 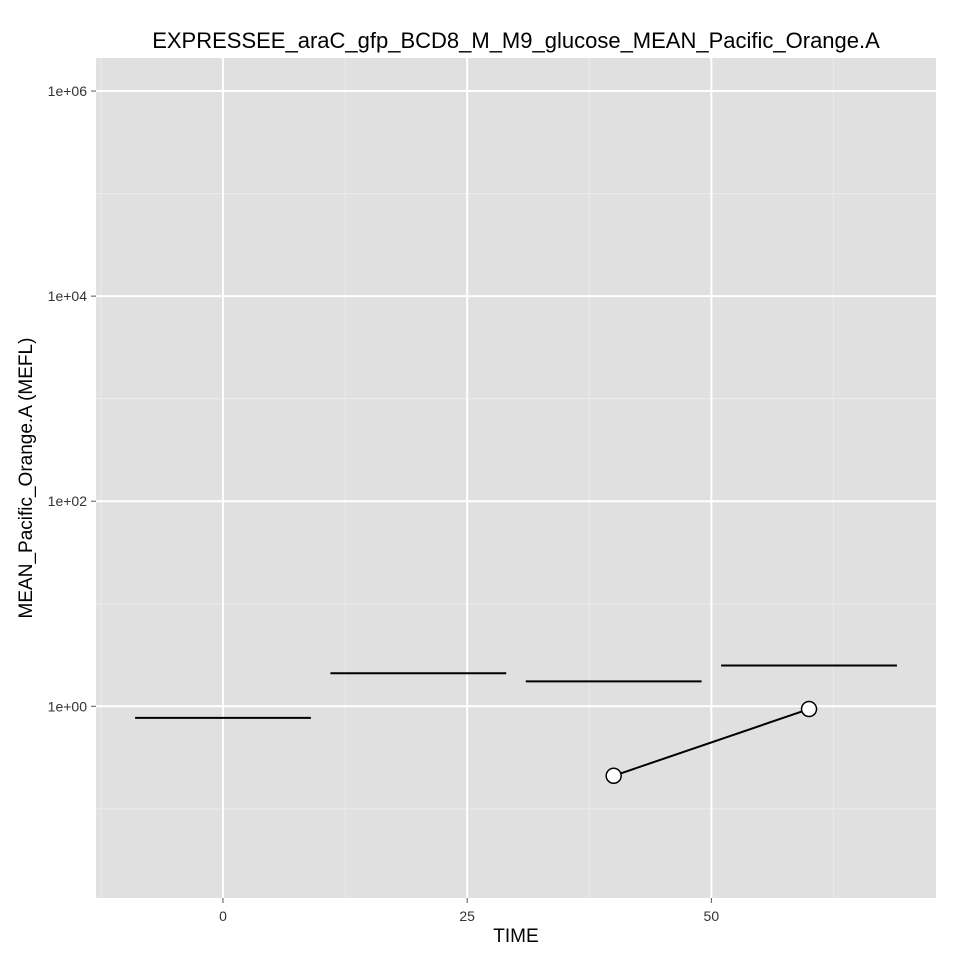 I want to click on y-tick-label: 1e+06, so click(x=68, y=91).